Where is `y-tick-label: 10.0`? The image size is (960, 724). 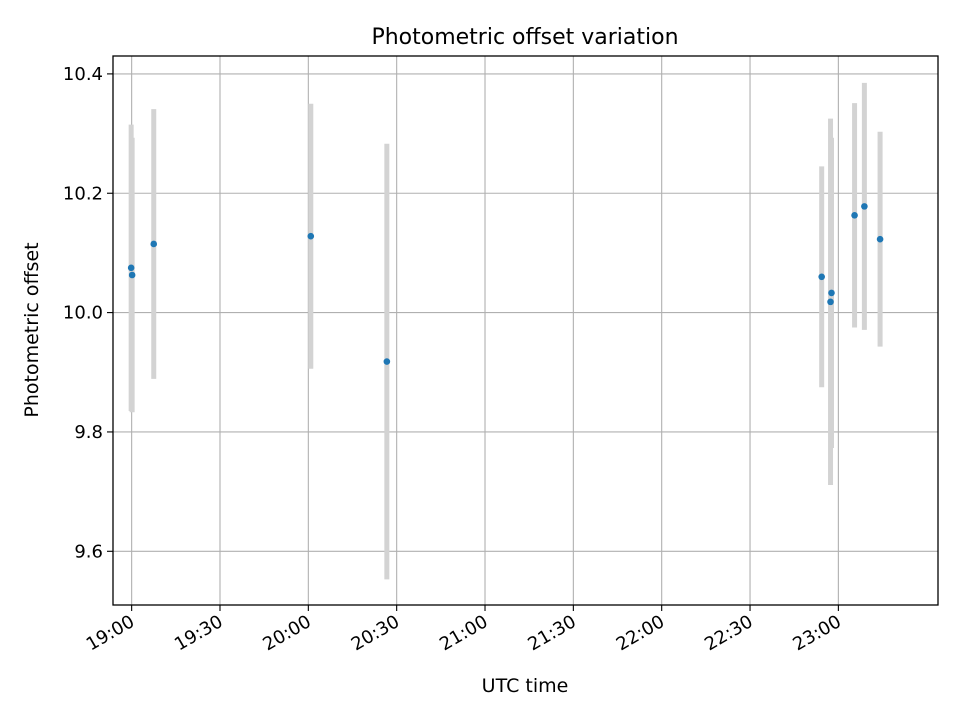 y-tick-label: 10.0 is located at coordinates (83, 313).